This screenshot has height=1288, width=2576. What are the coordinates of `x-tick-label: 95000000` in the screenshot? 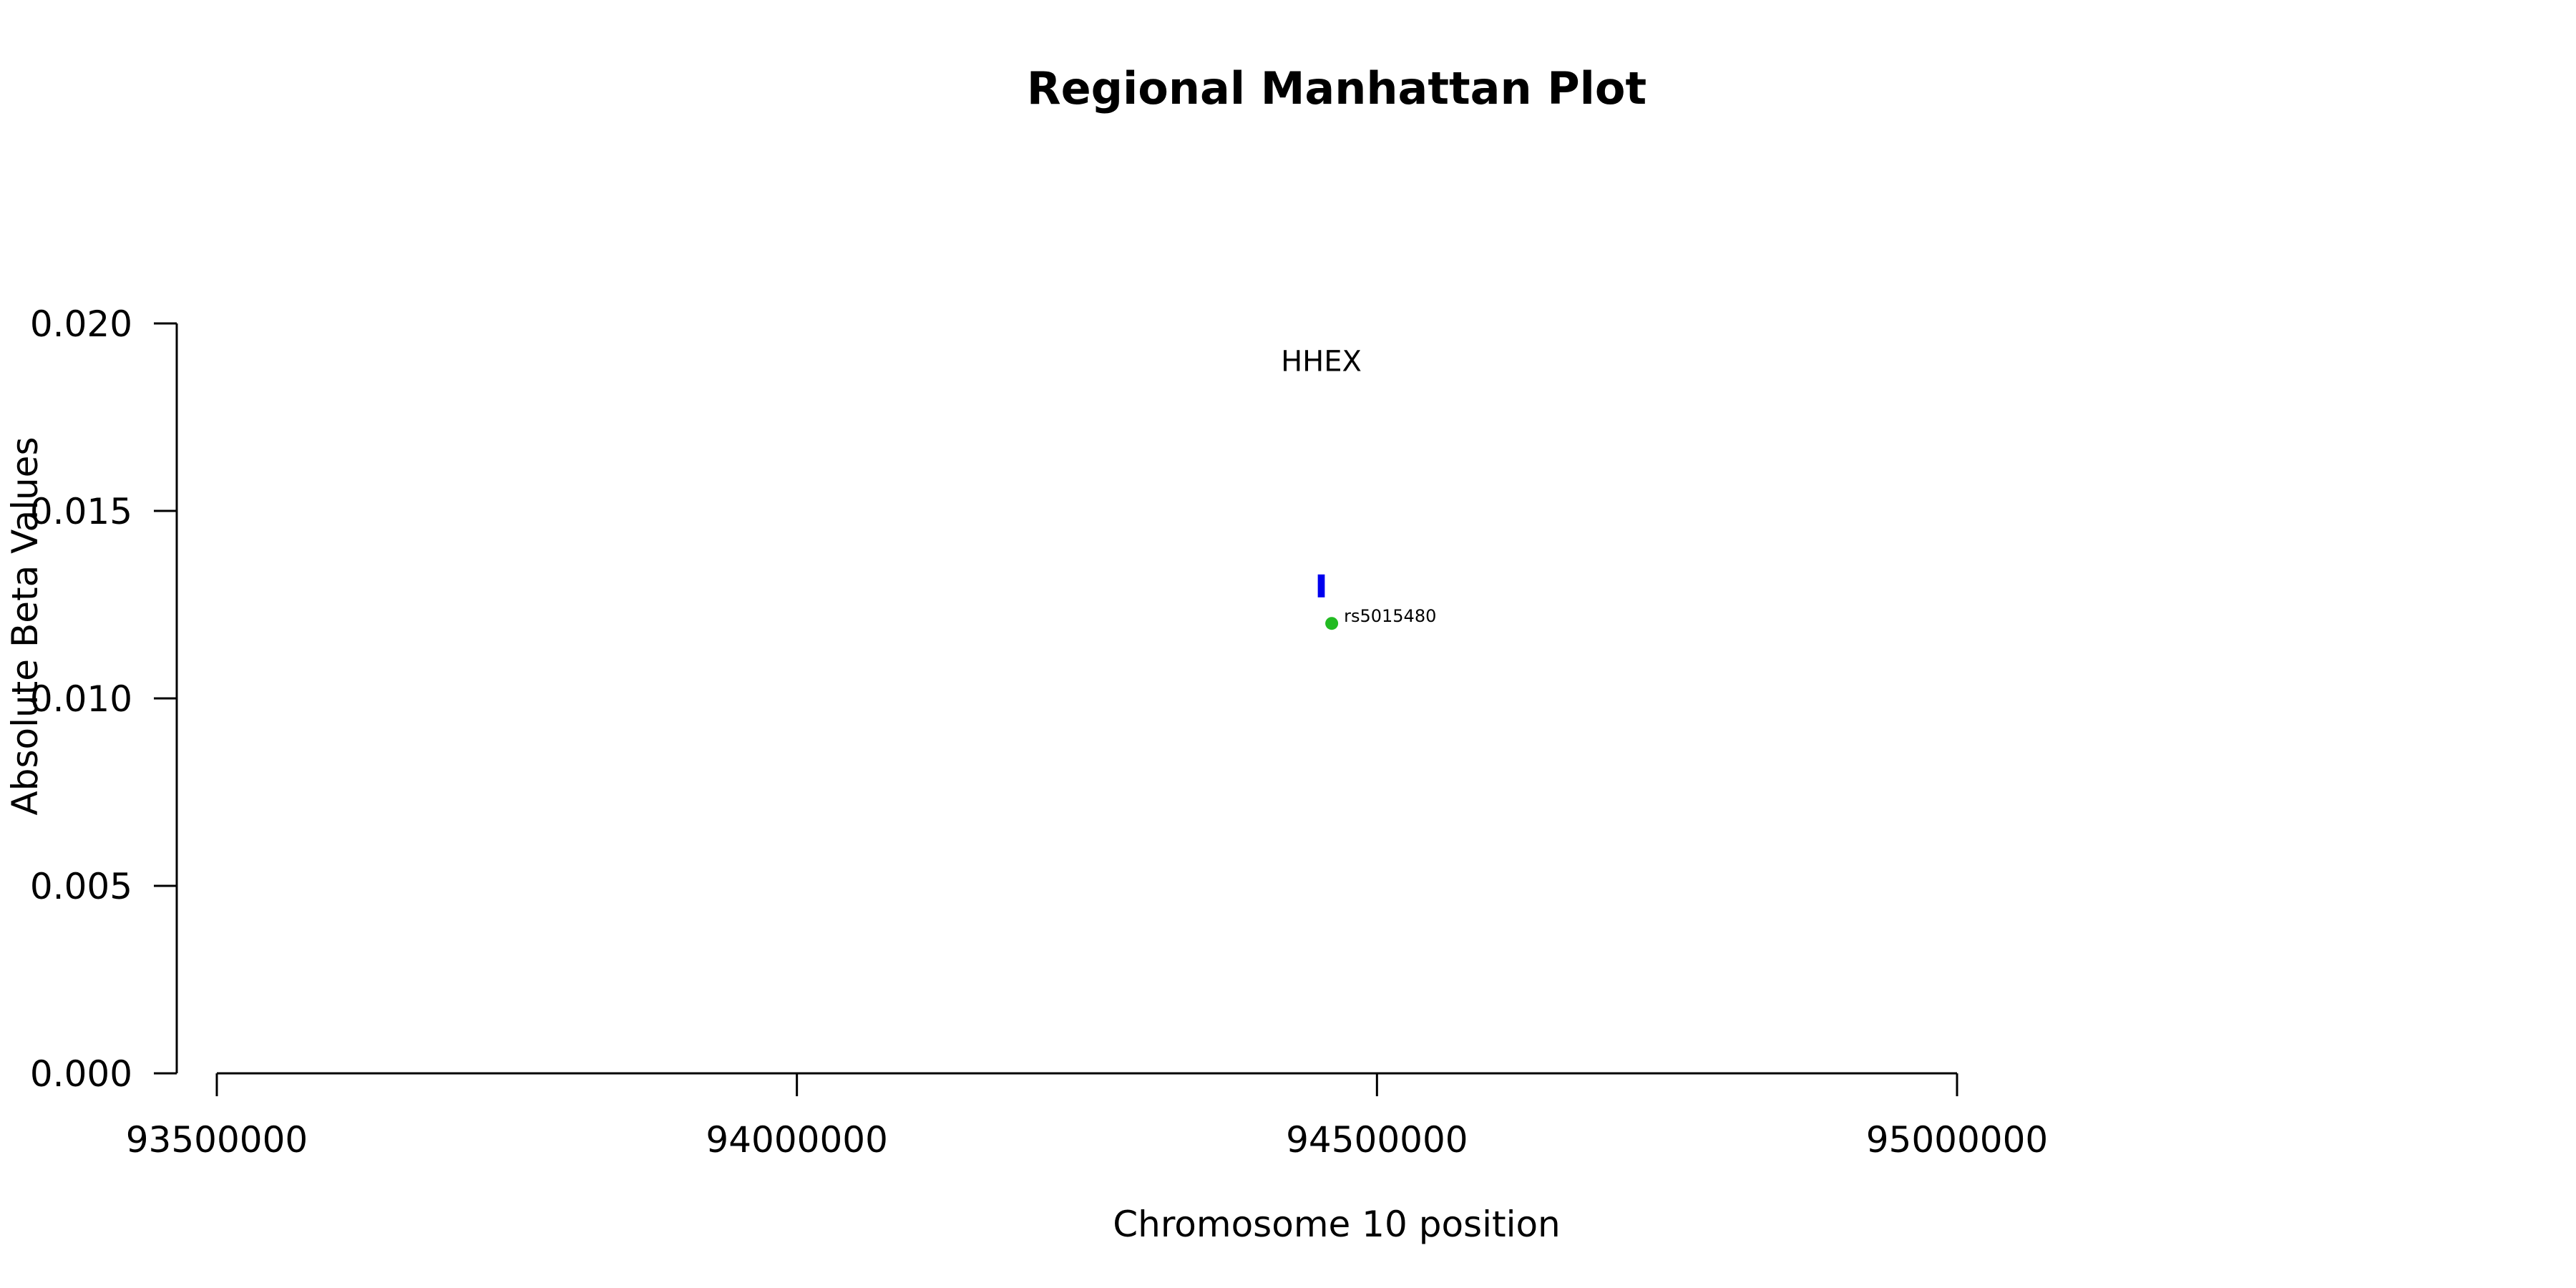 It's located at (1957, 1140).